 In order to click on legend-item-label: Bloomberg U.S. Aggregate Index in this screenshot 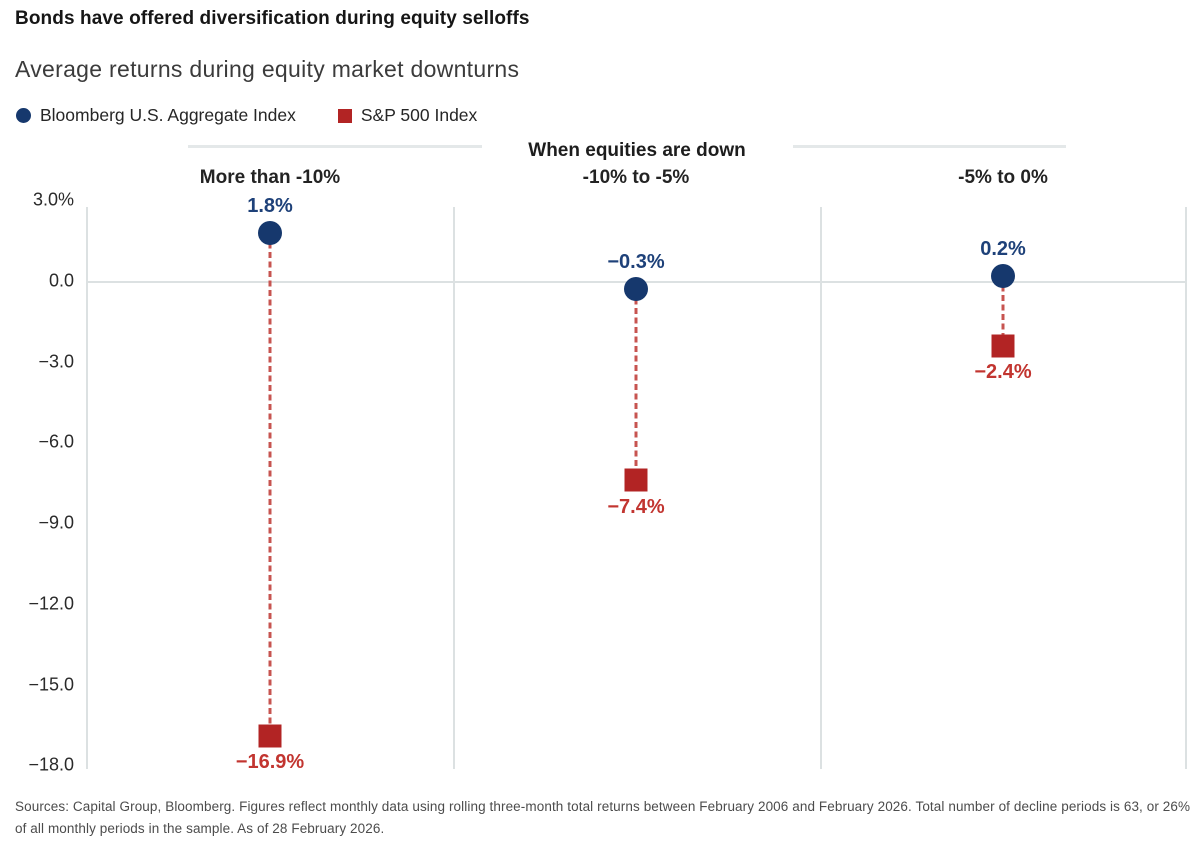, I will do `click(168, 115)`.